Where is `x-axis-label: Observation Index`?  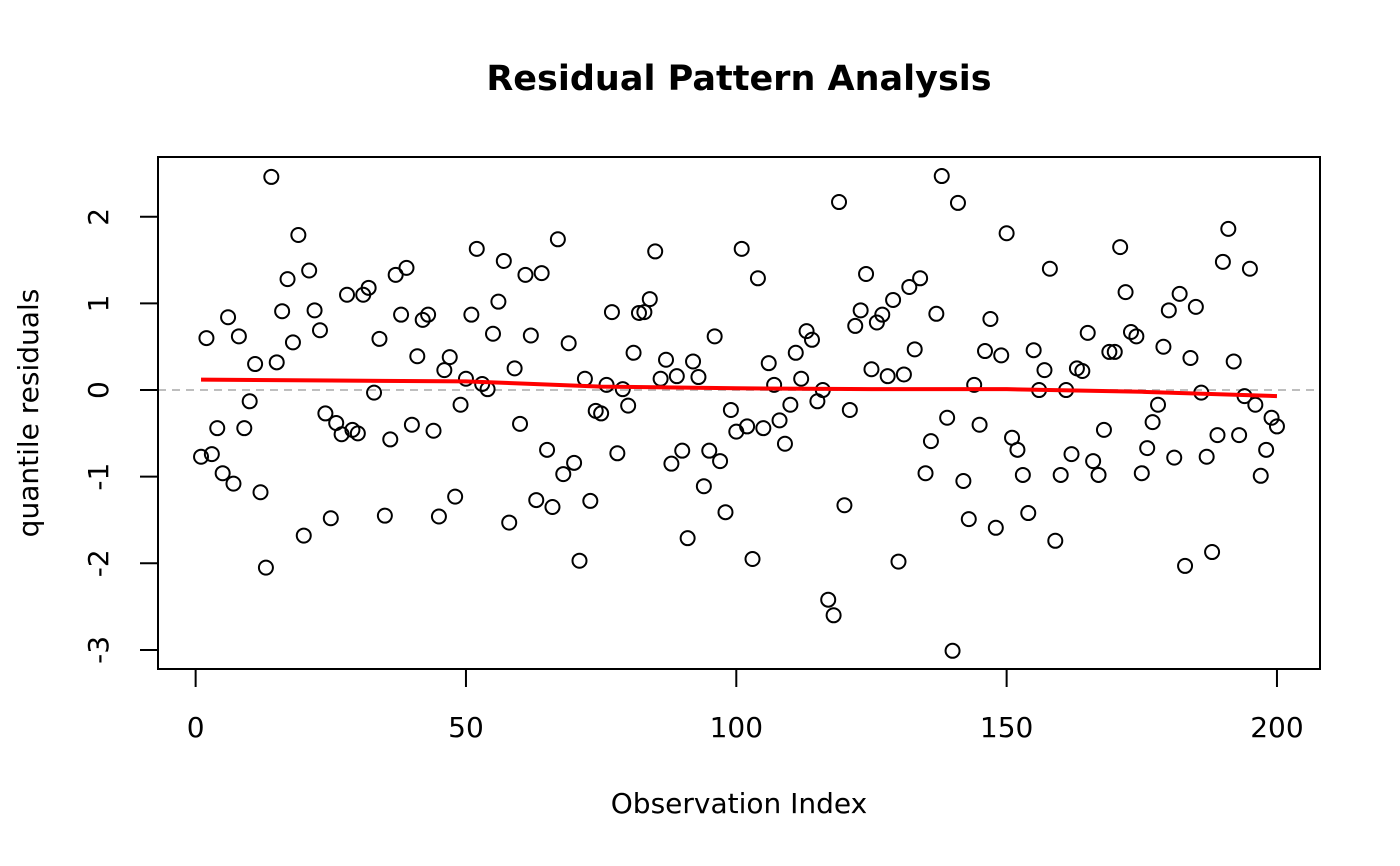
x-axis-label: Observation Index is located at coordinates (739, 803).